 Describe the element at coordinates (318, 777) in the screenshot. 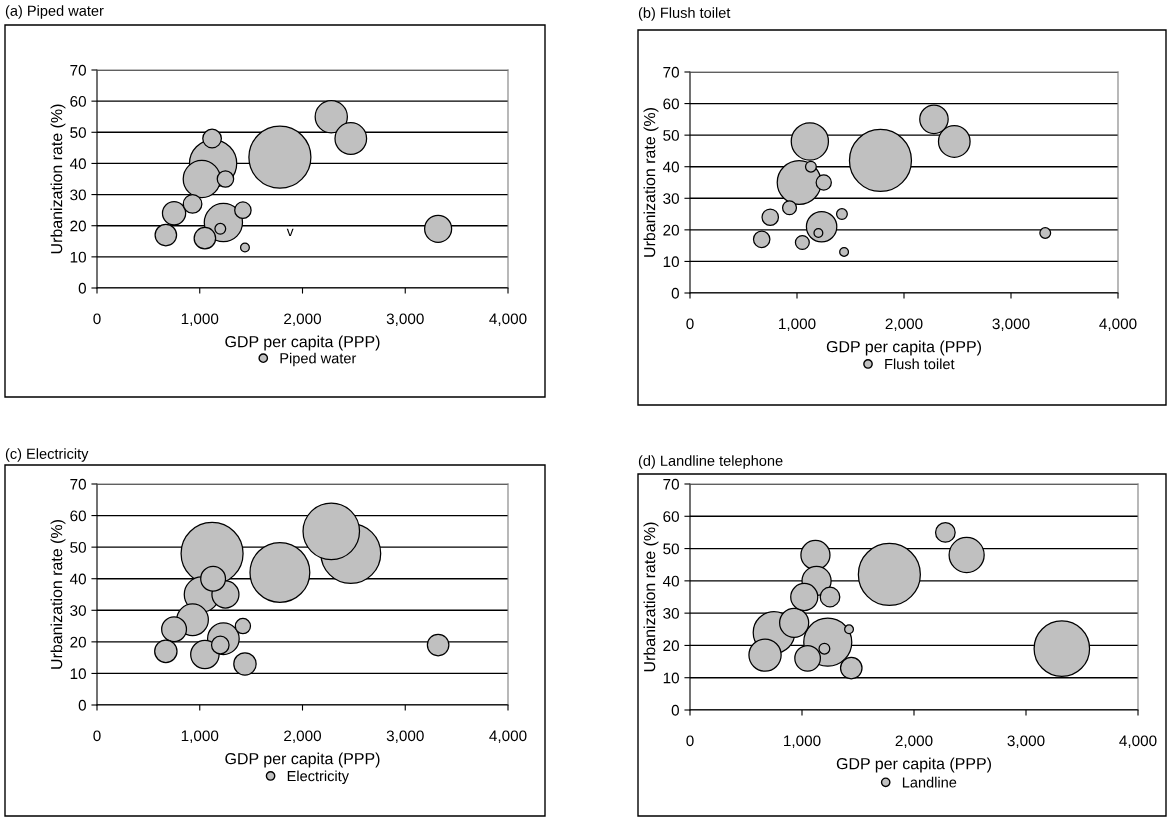

I see `legend-label: Electricity` at that location.